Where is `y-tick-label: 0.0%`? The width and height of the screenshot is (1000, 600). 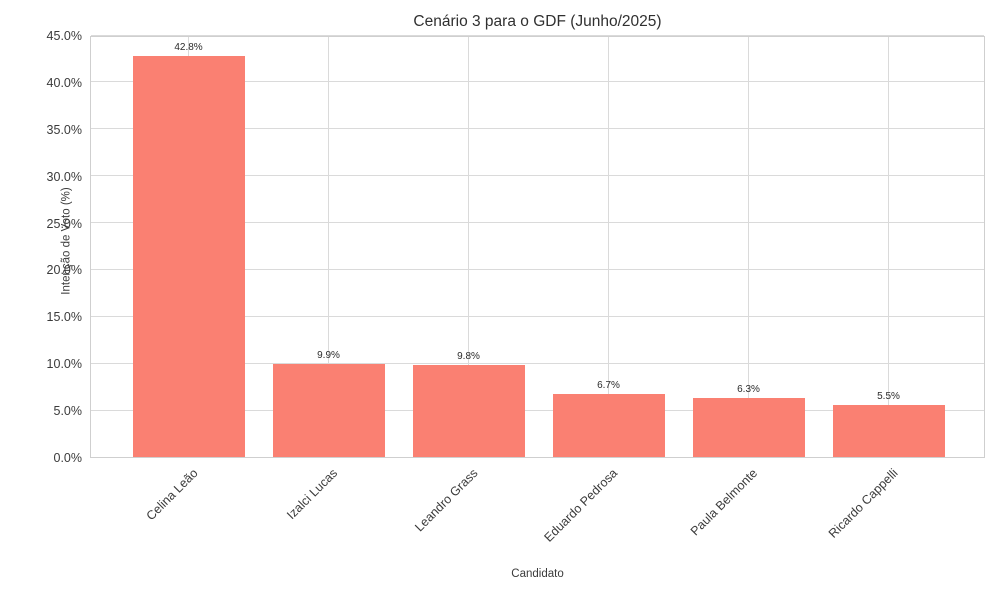
y-tick-label: 0.0% is located at coordinates (68, 458).